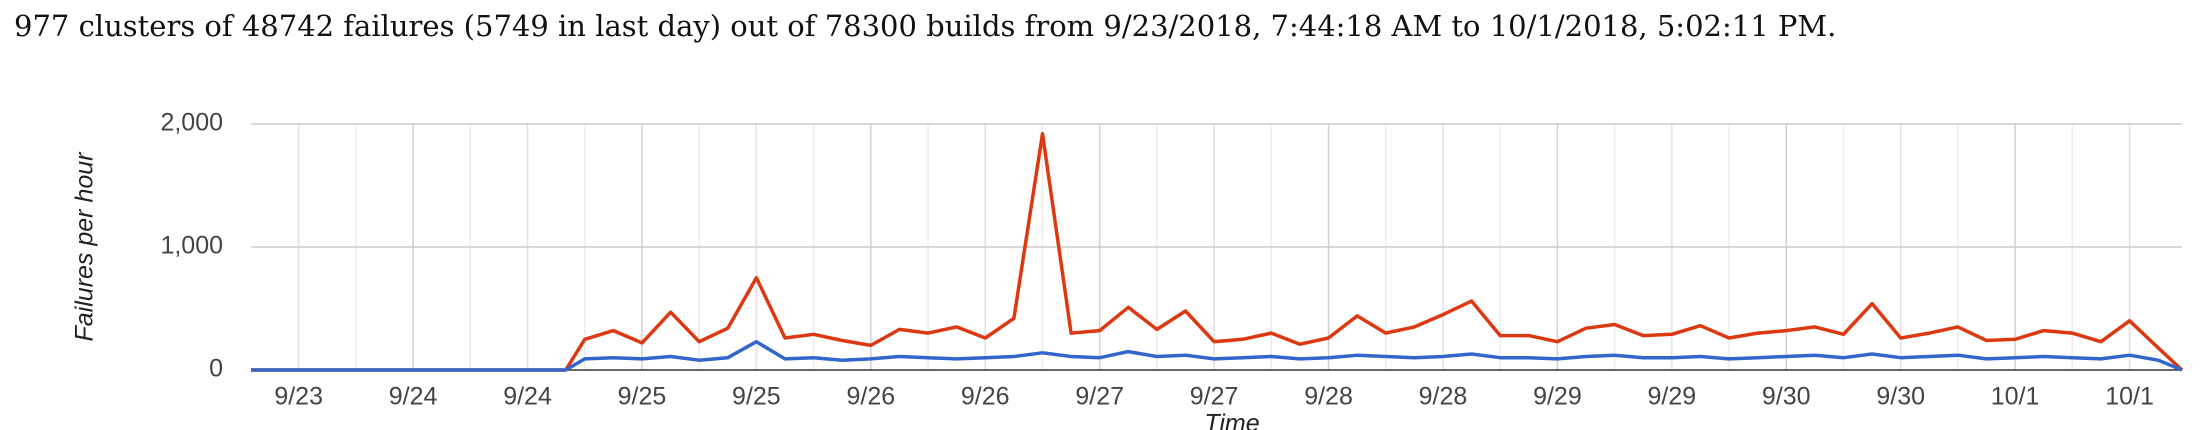  Describe the element at coordinates (216, 369) in the screenshot. I see `y-tick-label: 0` at that location.